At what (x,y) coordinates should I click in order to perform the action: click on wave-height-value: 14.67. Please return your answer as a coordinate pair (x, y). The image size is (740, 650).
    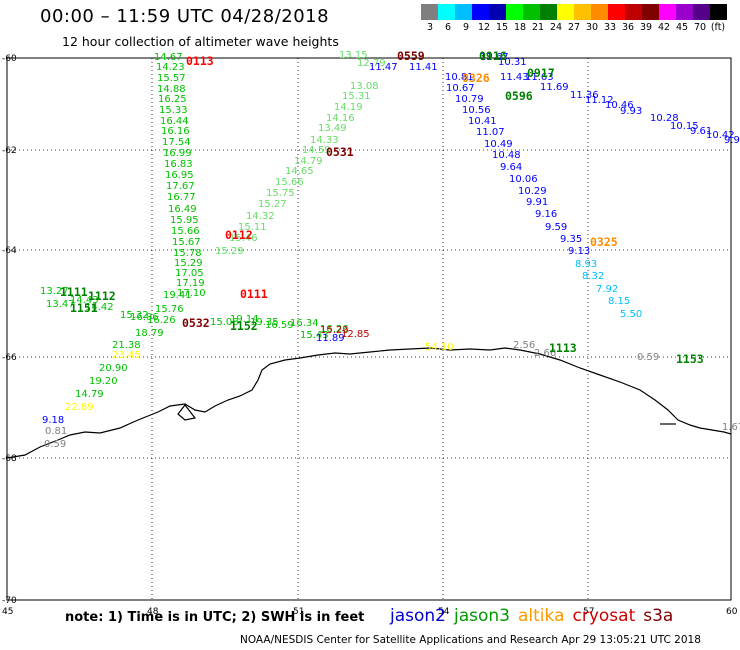
    Looking at the image, I should click on (168, 57).